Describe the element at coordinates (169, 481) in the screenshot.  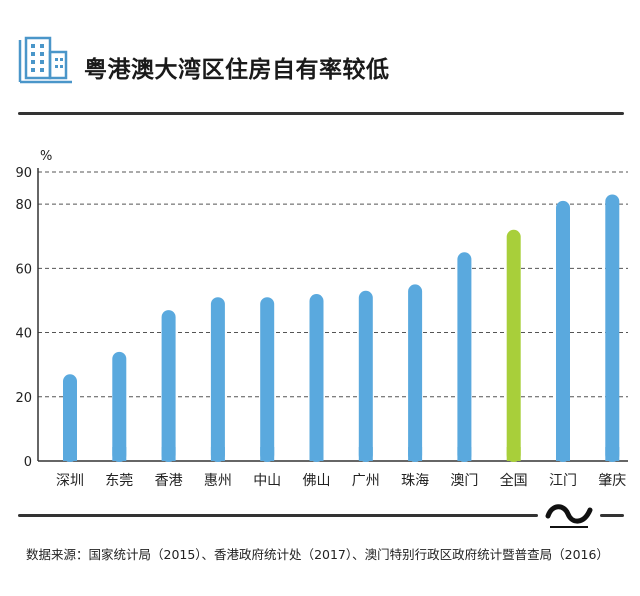
I see `x-tick-label-香港: 香港` at that location.